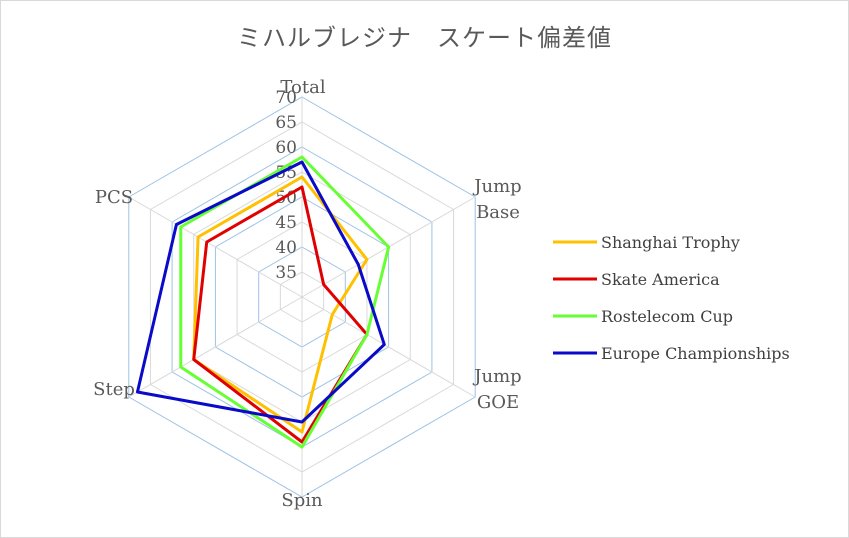 The image size is (849, 538). What do you see at coordinates (286, 248) in the screenshot?
I see `tick-label: 40` at bounding box center [286, 248].